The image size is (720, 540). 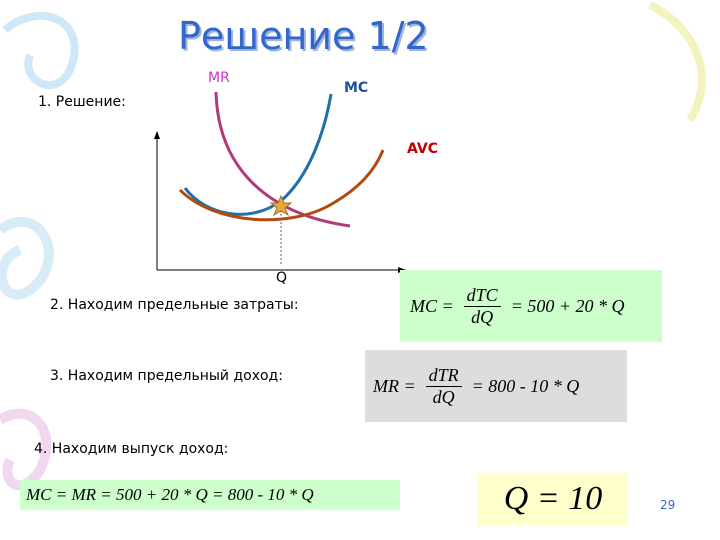 I want to click on numerator: dTC, so click(x=482, y=296).